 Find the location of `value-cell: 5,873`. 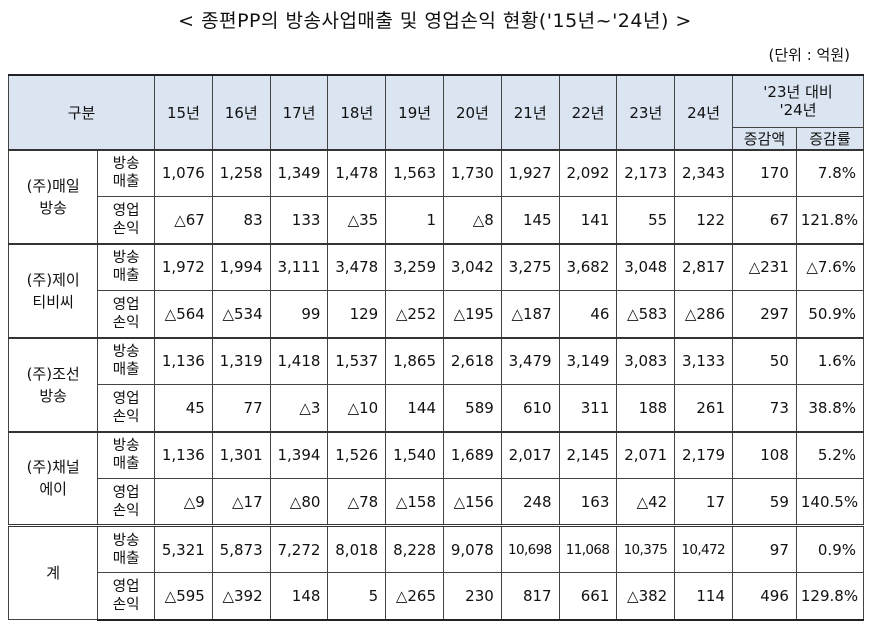

value-cell: 5,873 is located at coordinates (241, 548).